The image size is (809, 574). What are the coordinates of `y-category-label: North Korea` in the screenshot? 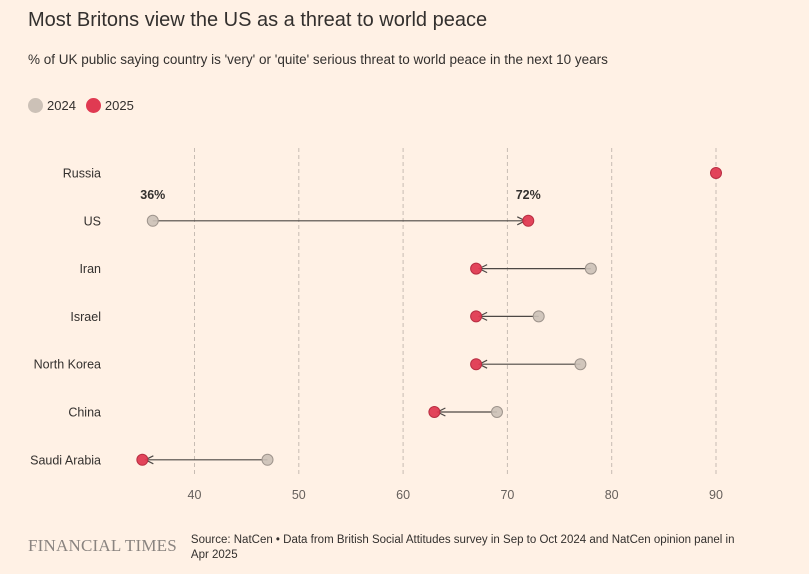 It's located at (67, 365).